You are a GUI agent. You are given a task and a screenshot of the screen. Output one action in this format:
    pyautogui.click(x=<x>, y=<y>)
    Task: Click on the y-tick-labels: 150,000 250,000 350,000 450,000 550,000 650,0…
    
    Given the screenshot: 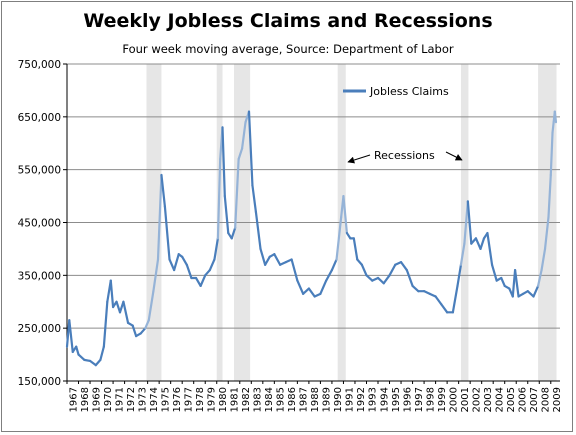 What is the action you would take?
    pyautogui.click(x=39, y=223)
    